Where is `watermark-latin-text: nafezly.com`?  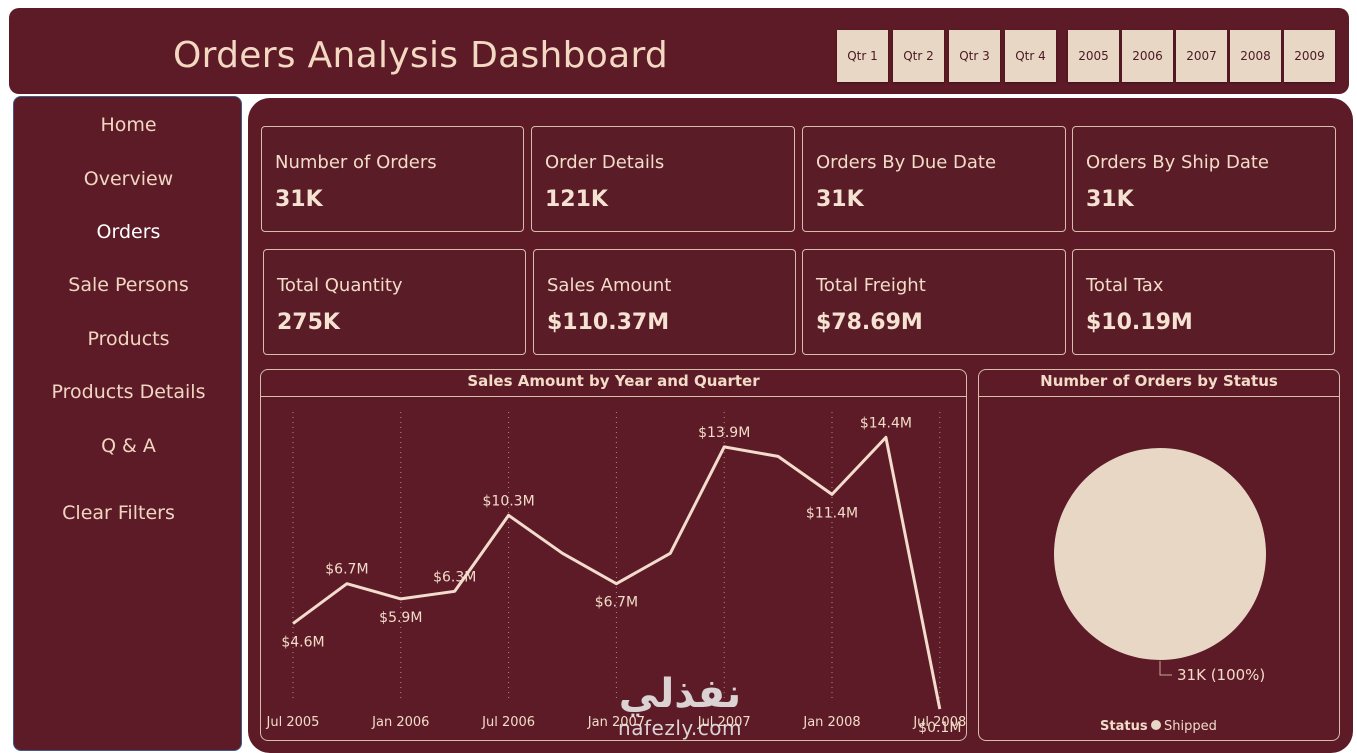 watermark-latin-text: nafezly.com is located at coordinates (680, 728).